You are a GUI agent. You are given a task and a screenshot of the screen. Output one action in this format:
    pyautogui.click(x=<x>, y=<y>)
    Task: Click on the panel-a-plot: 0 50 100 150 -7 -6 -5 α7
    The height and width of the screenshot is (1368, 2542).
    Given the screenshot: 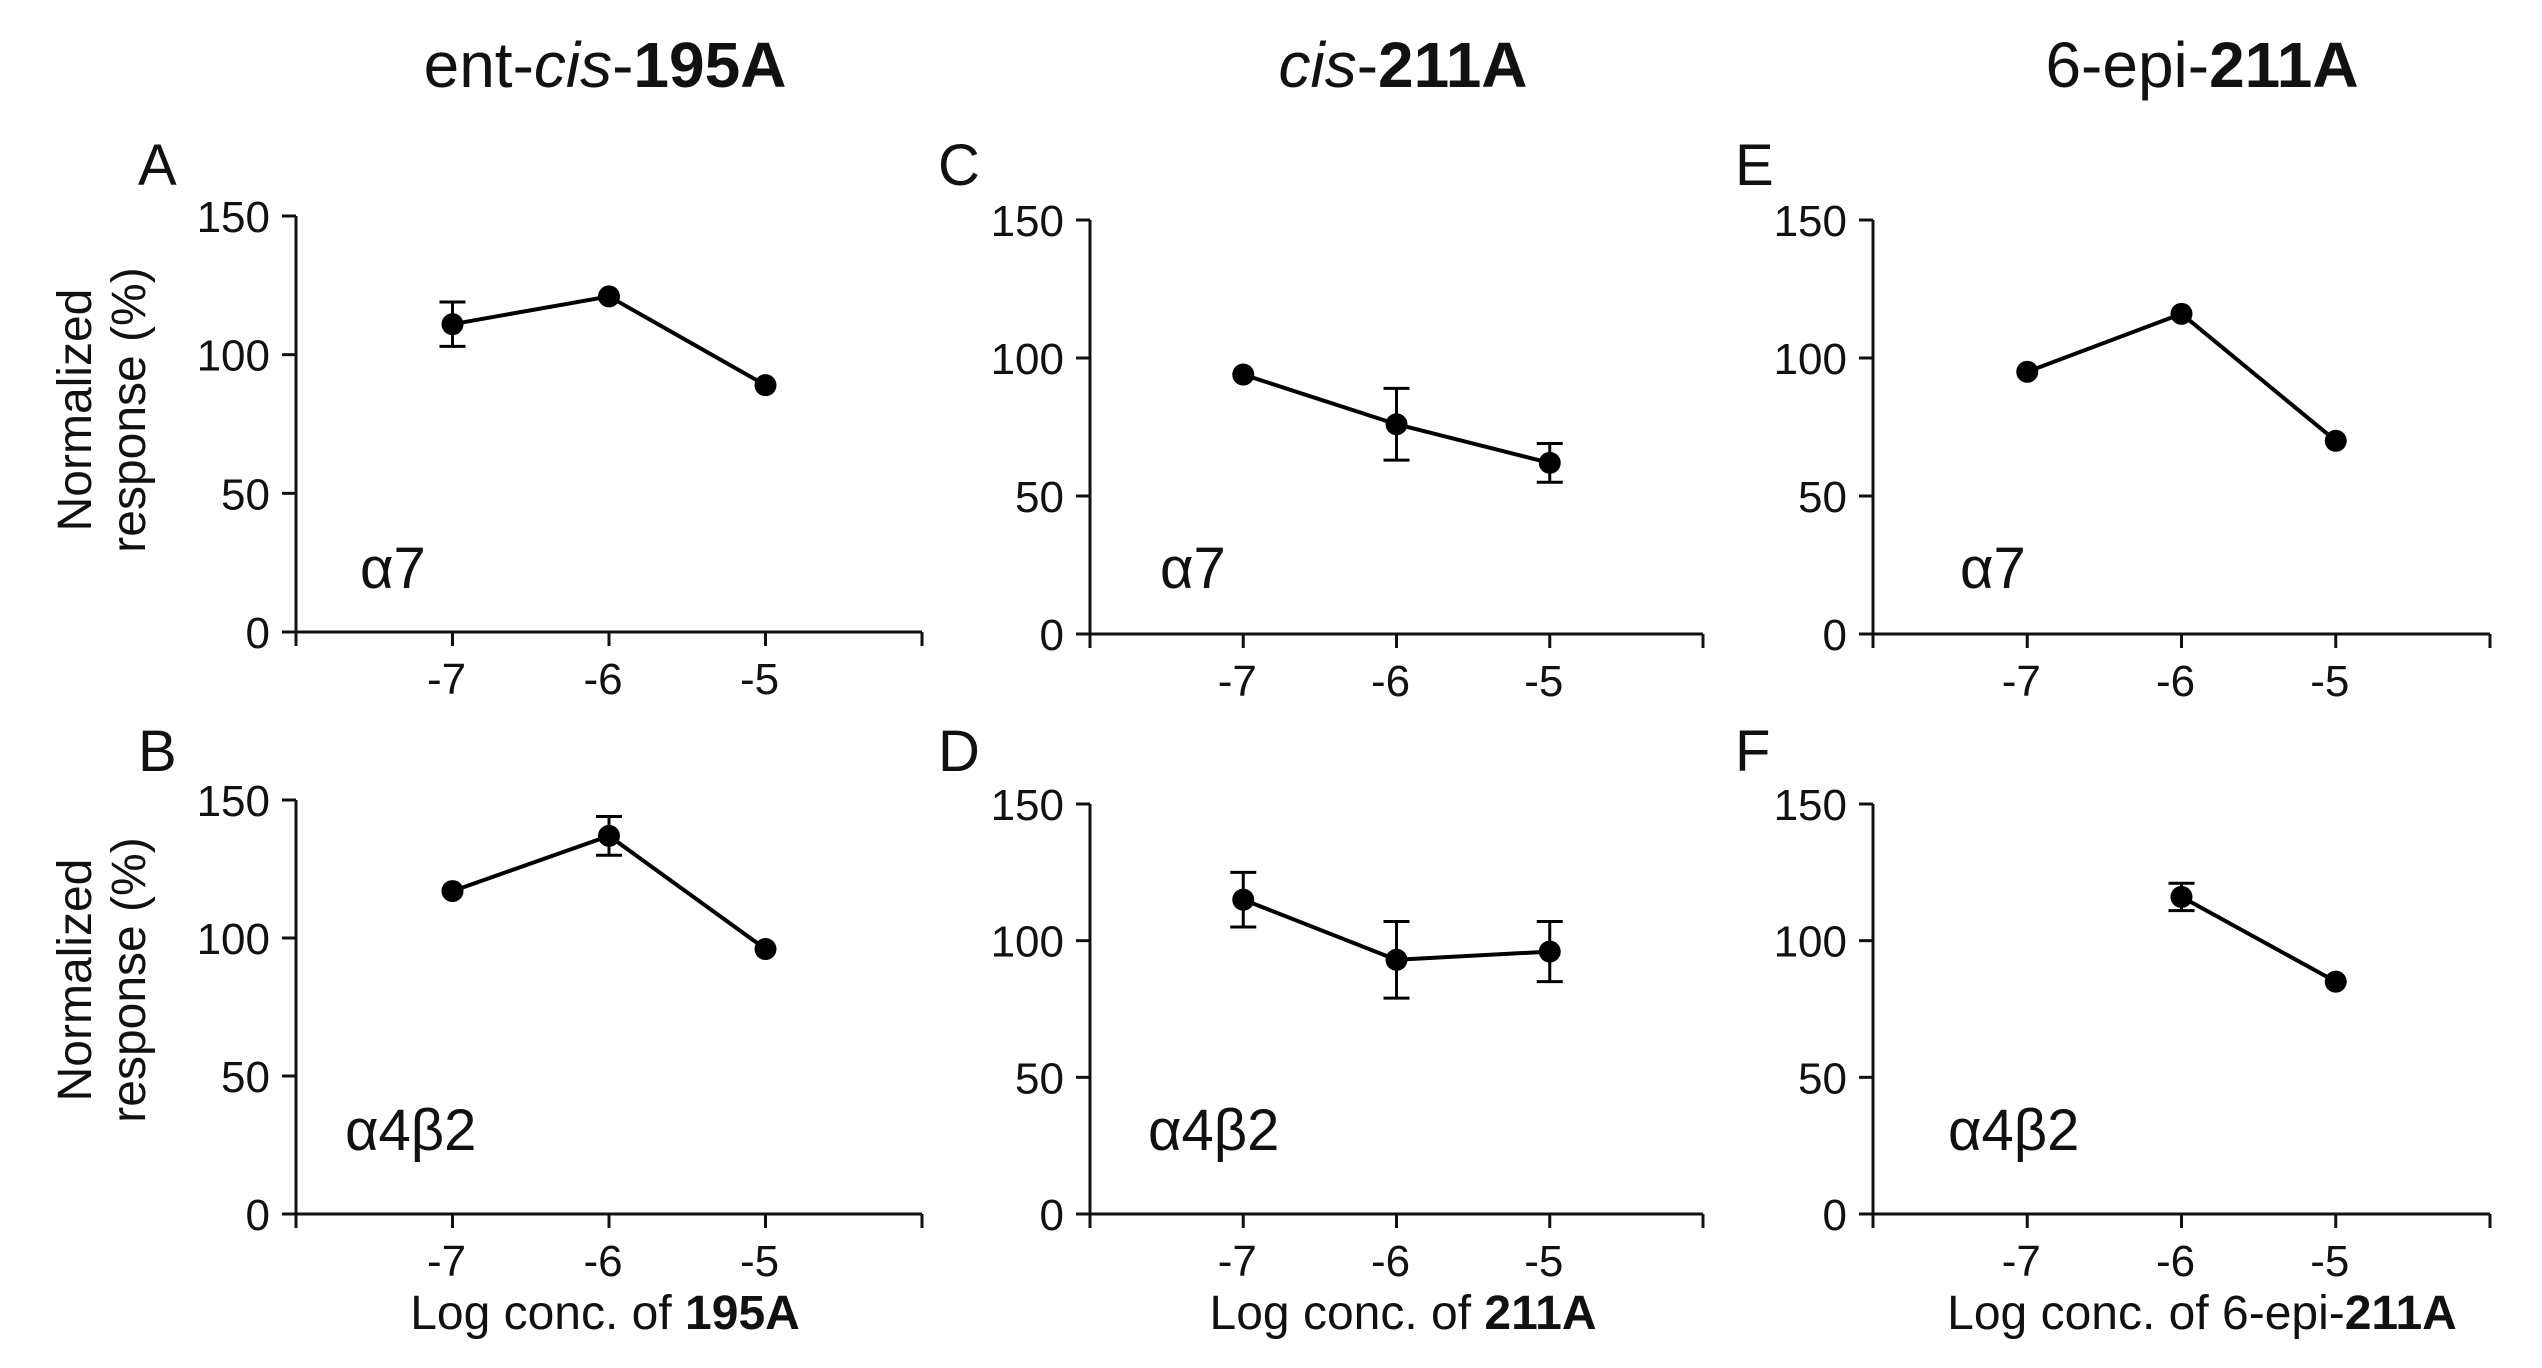 What is the action you would take?
    pyautogui.click(x=560, y=448)
    